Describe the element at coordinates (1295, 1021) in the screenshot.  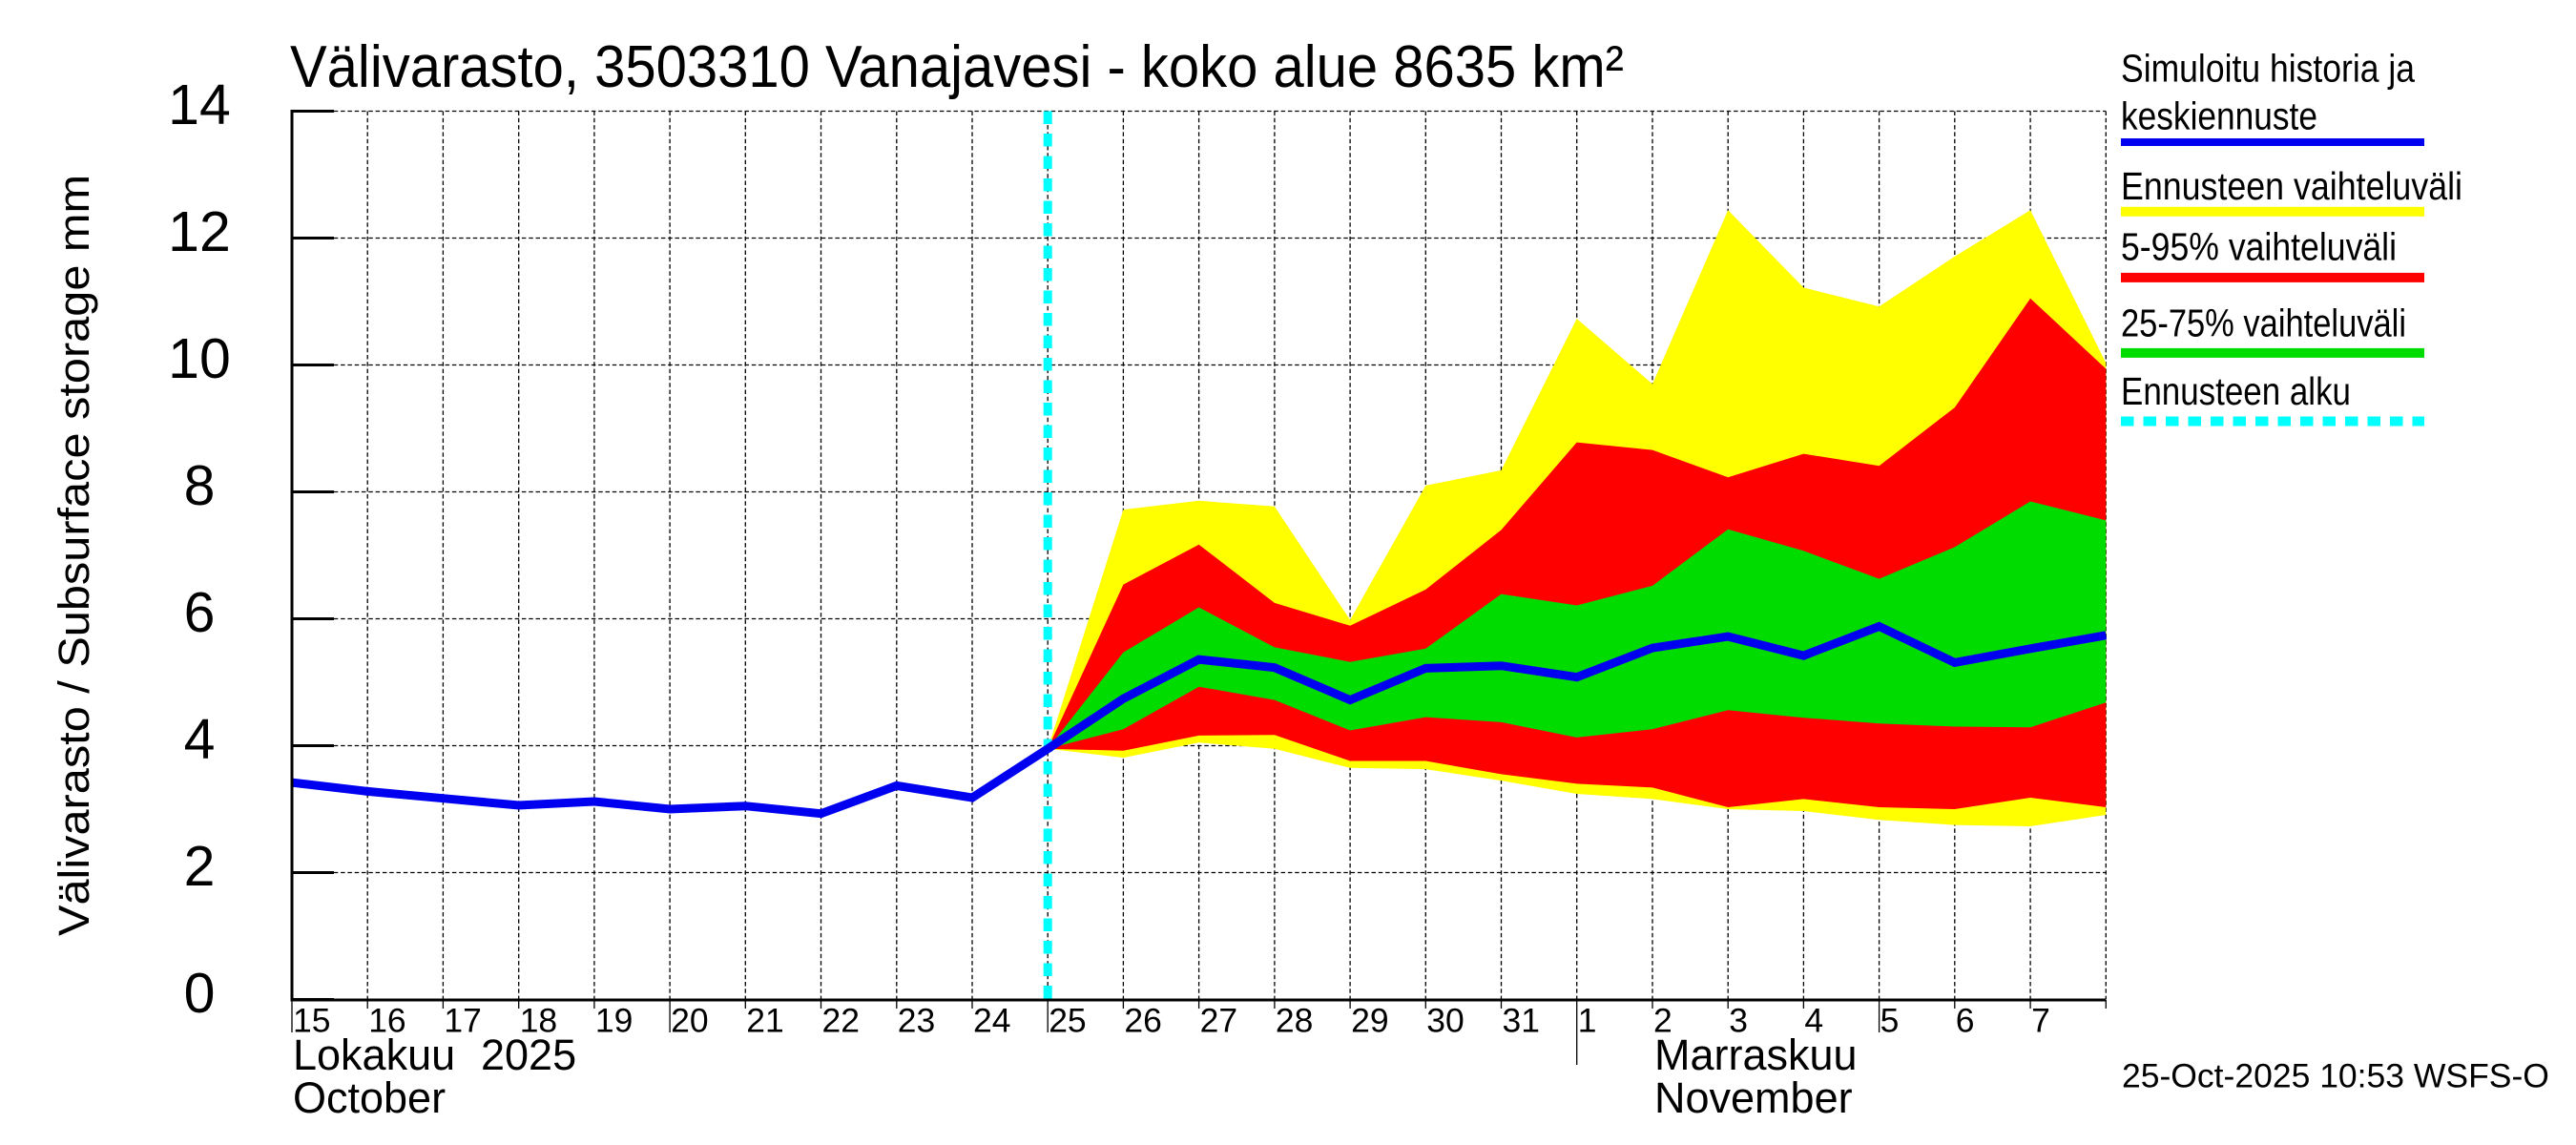
I see `svg-text: 28` at that location.